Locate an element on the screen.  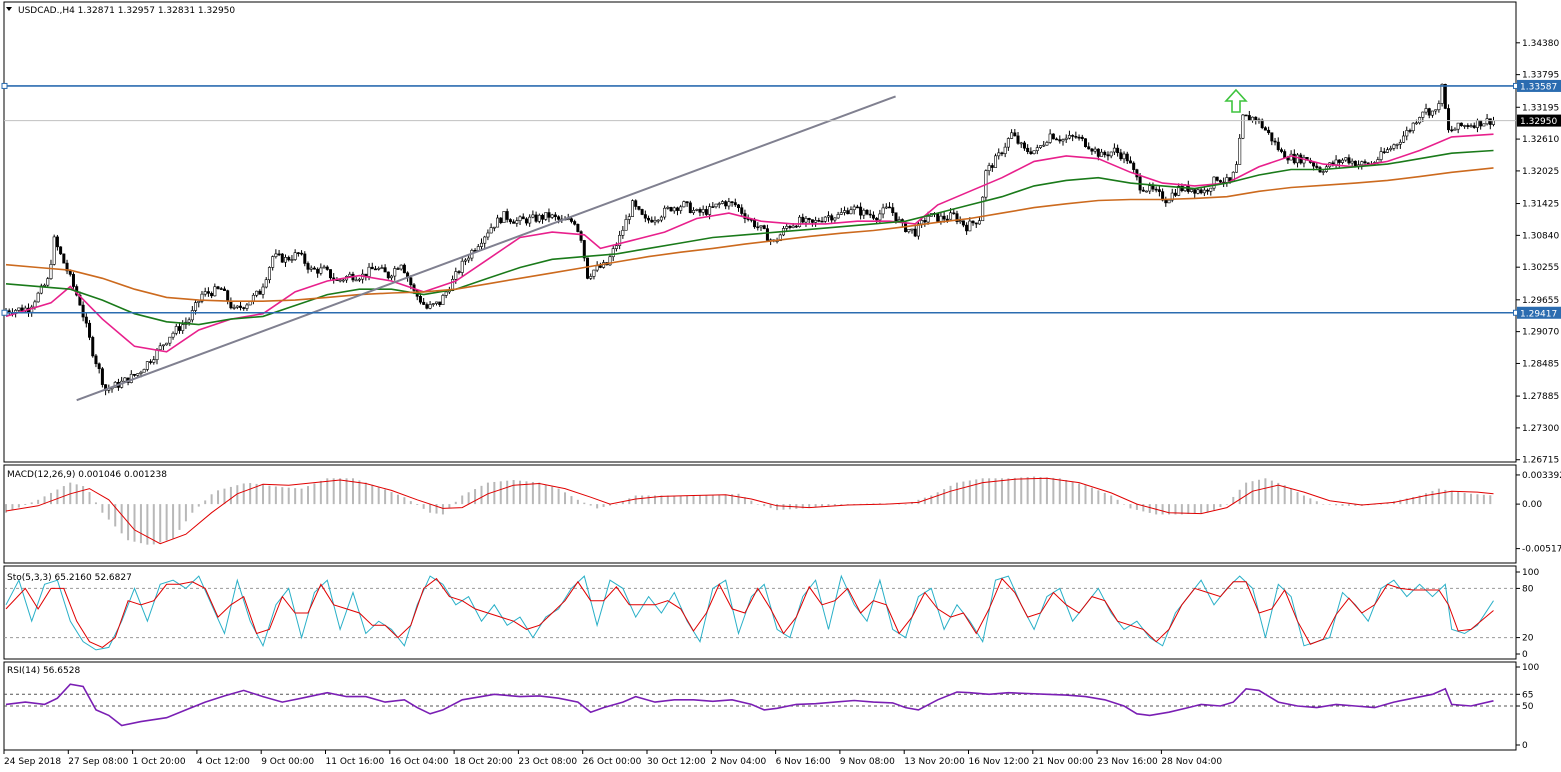
time-tick-label: 9 Nov 08:00 is located at coordinates (867, 762).